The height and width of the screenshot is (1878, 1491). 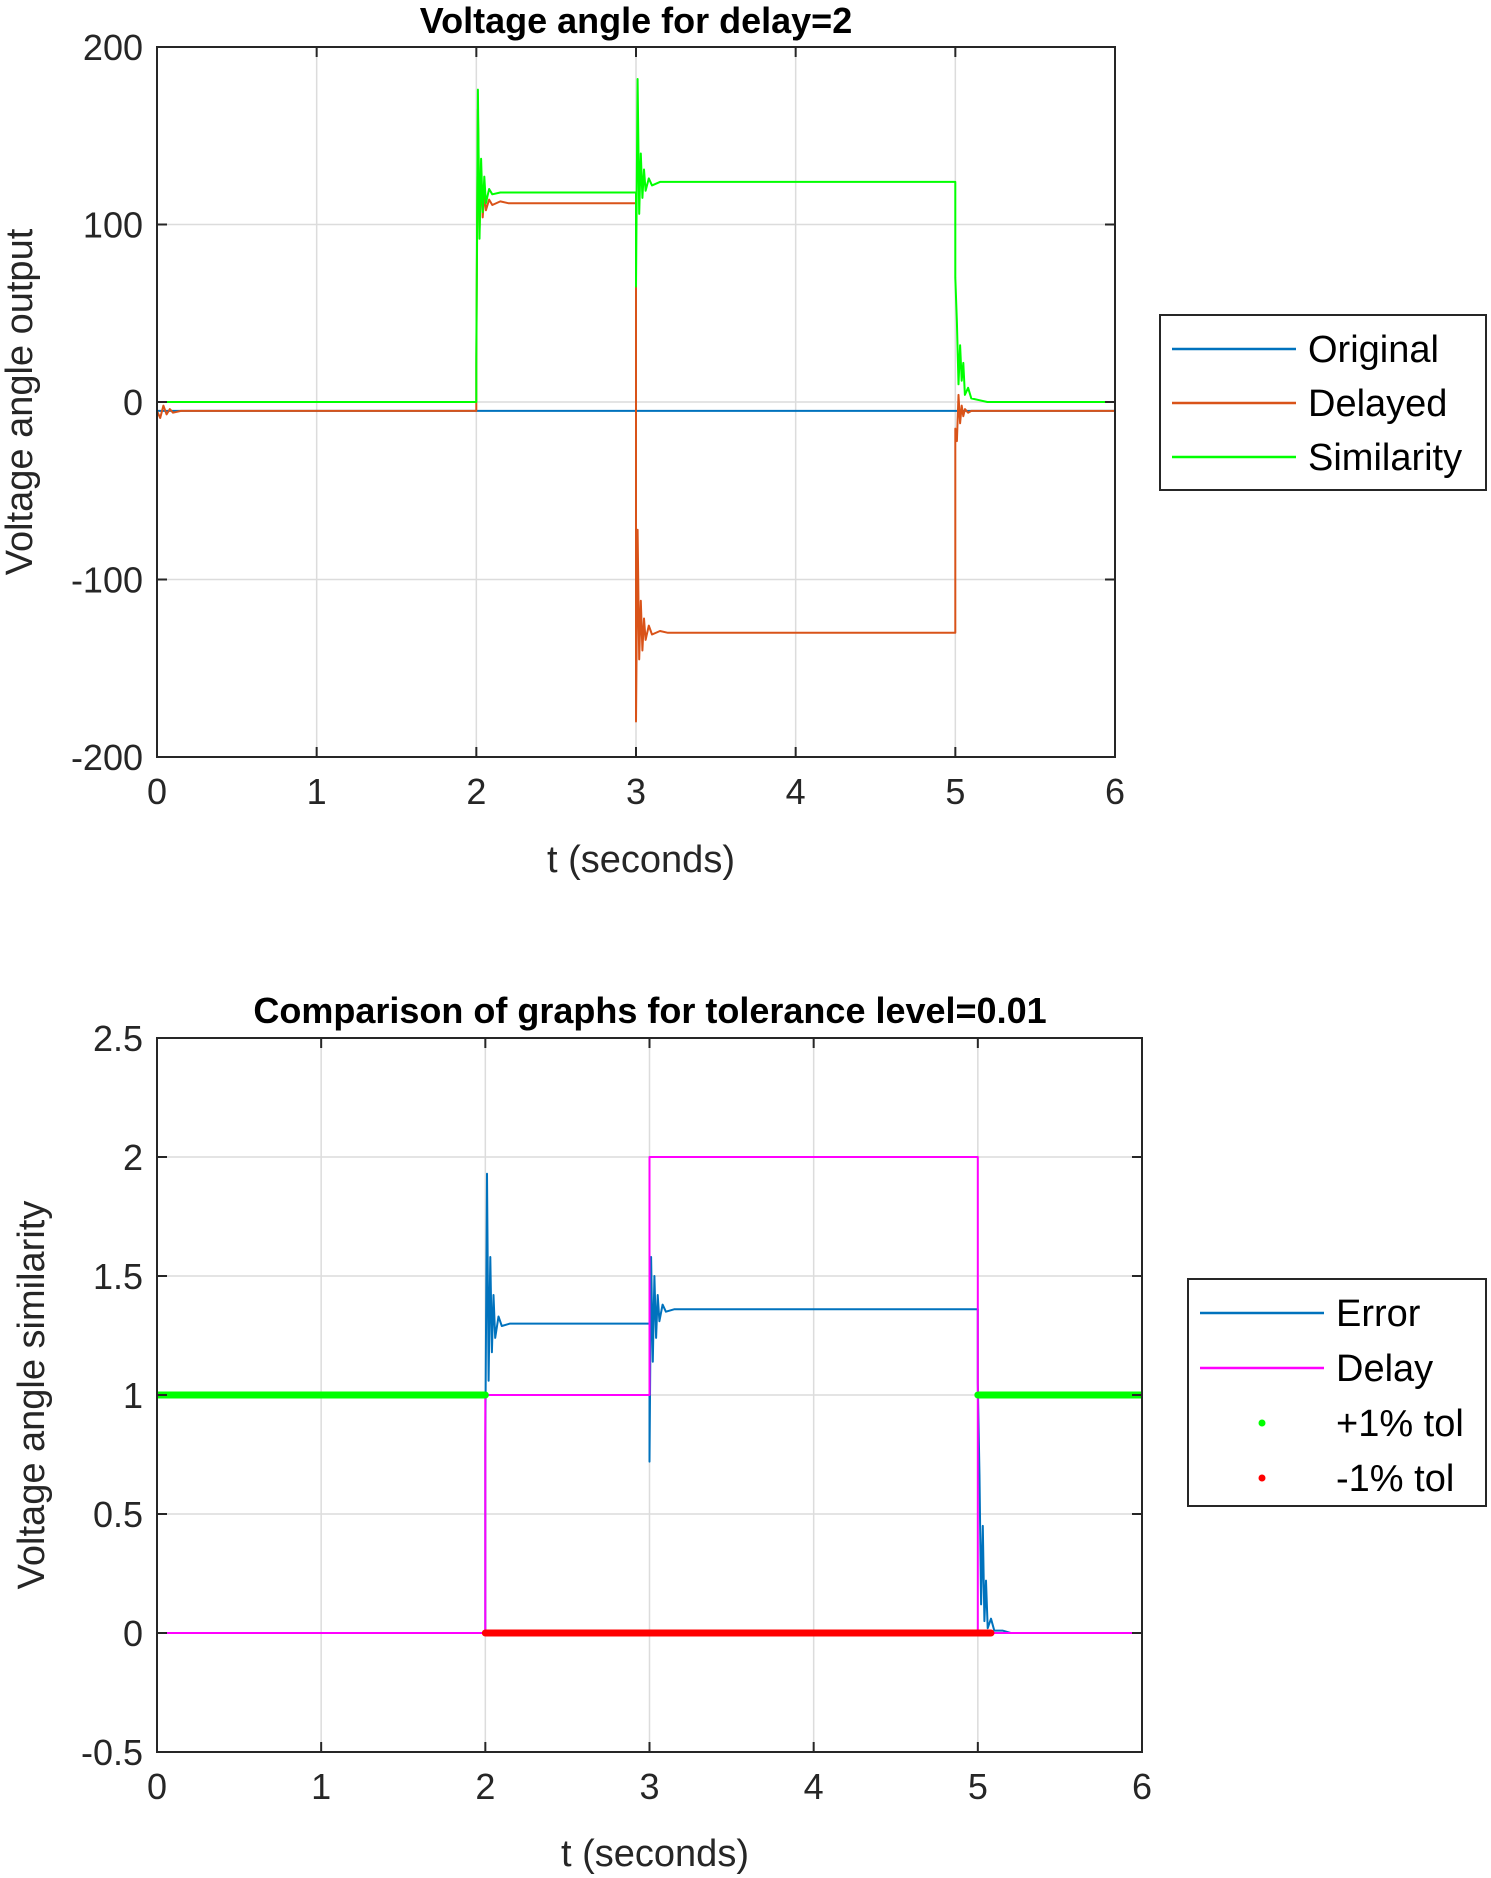 What do you see at coordinates (113, 47) in the screenshot?
I see `y-tick-label: 200` at bounding box center [113, 47].